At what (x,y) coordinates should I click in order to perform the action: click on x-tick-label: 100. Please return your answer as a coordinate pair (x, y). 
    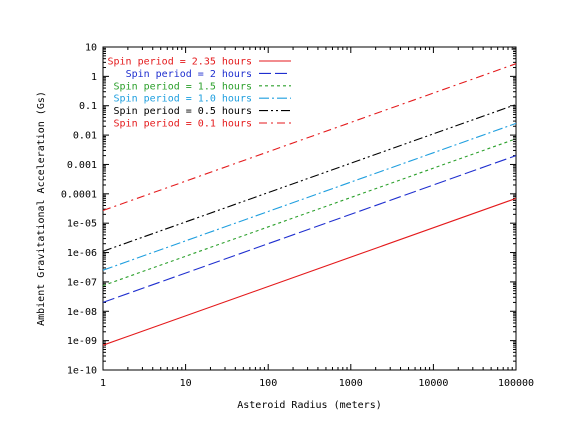
    Looking at the image, I should click on (268, 383).